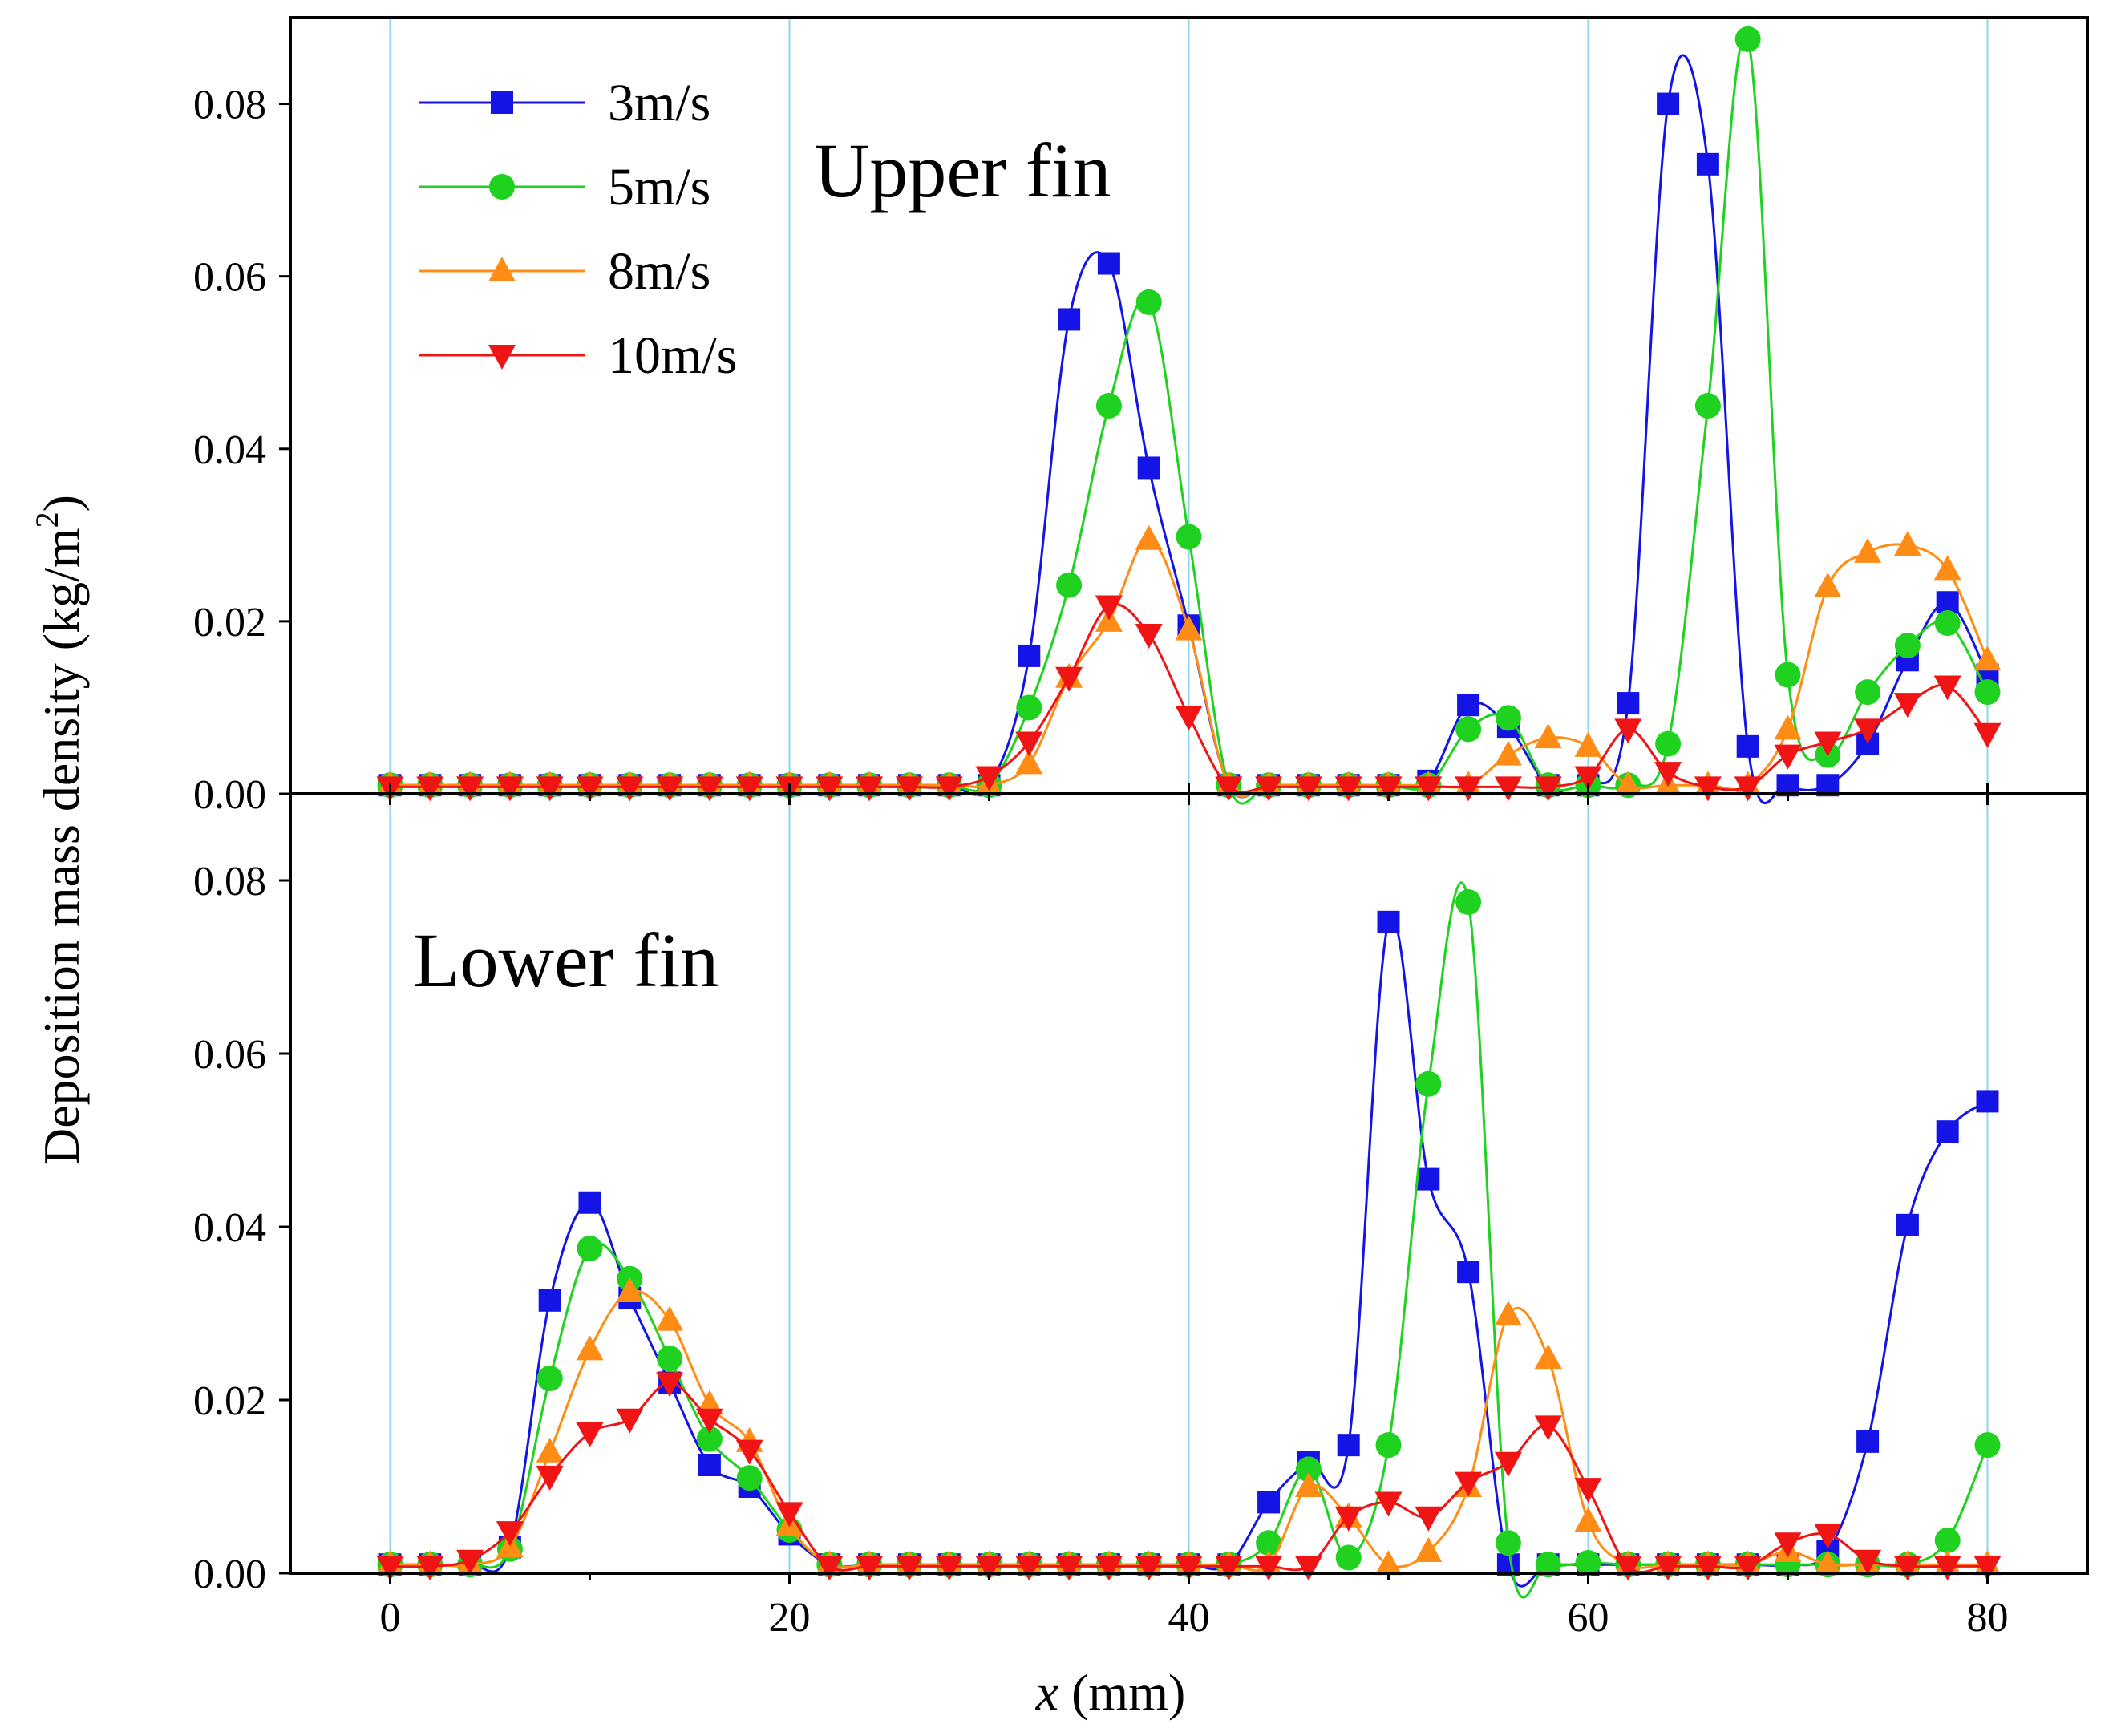 Image resolution: width=2117 pixels, height=1736 pixels. What do you see at coordinates (659, 103) in the screenshot?
I see `legend-label-3ms: 3m/s` at bounding box center [659, 103].